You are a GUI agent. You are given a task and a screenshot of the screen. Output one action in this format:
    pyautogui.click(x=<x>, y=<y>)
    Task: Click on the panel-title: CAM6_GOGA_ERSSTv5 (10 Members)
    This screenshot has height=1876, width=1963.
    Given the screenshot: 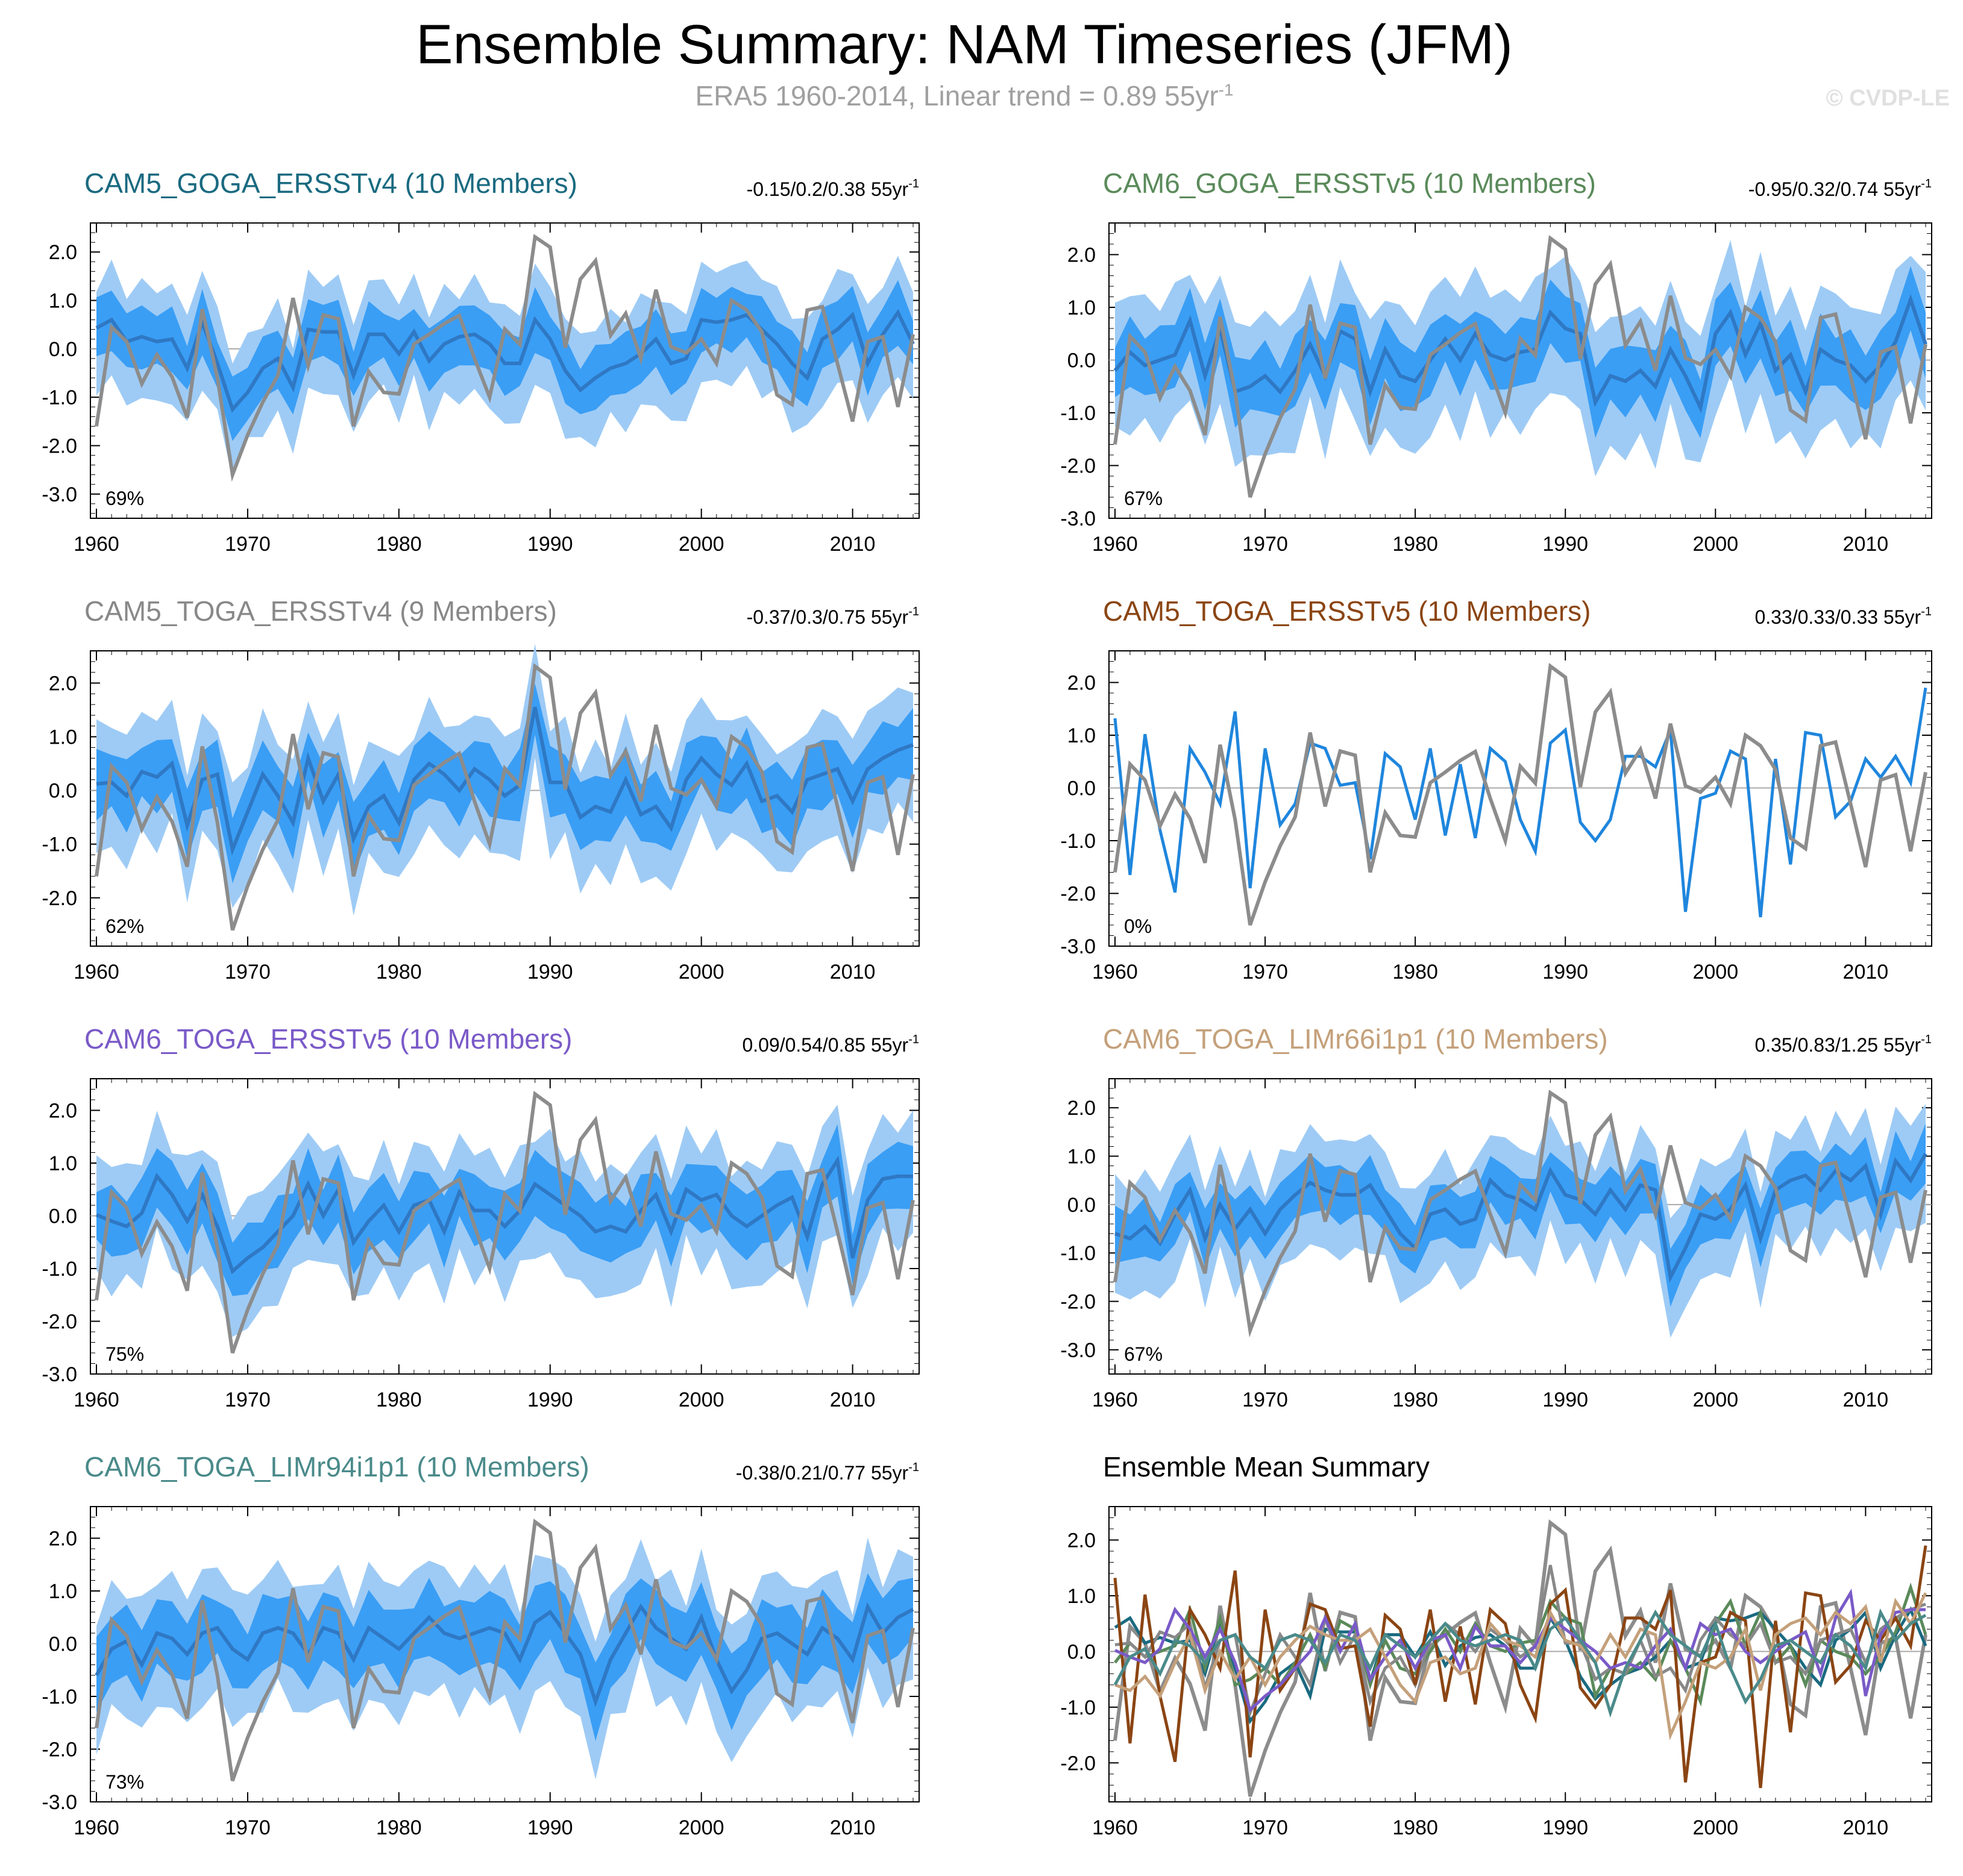 What is the action you would take?
    pyautogui.click(x=1349, y=183)
    